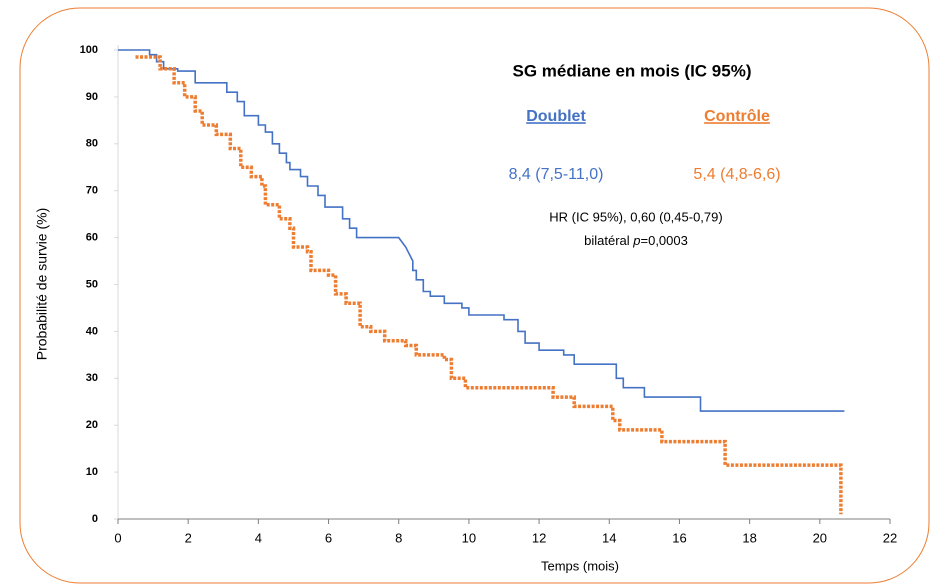 Image resolution: width=932 pixels, height=586 pixels. Describe the element at coordinates (92, 425) in the screenshot. I see `y-tick-label: 20` at that location.